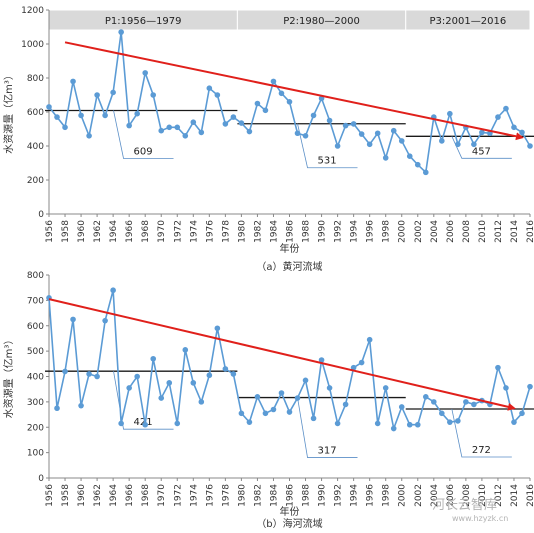 The image size is (534, 533). I want to click on mean-label-1: 421, so click(143, 422).